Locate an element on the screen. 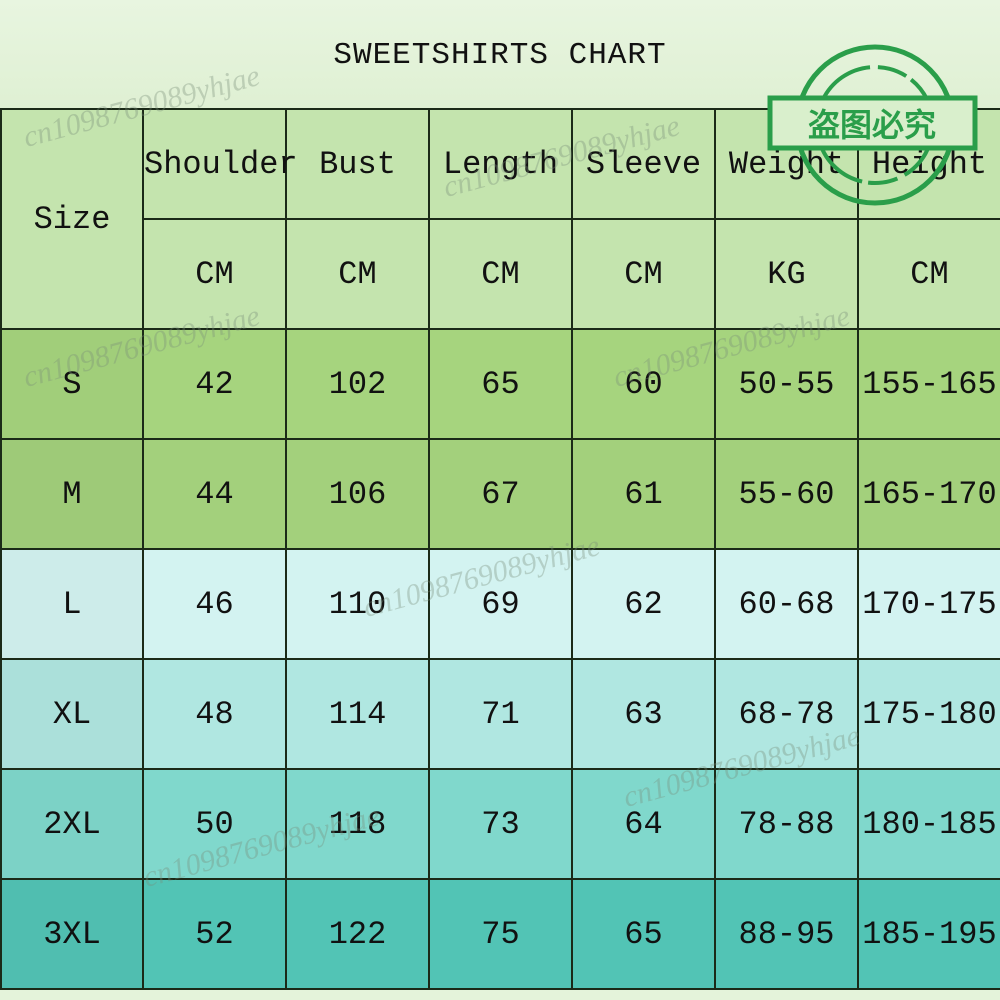  shoulder-cell: 42 is located at coordinates (214, 384).